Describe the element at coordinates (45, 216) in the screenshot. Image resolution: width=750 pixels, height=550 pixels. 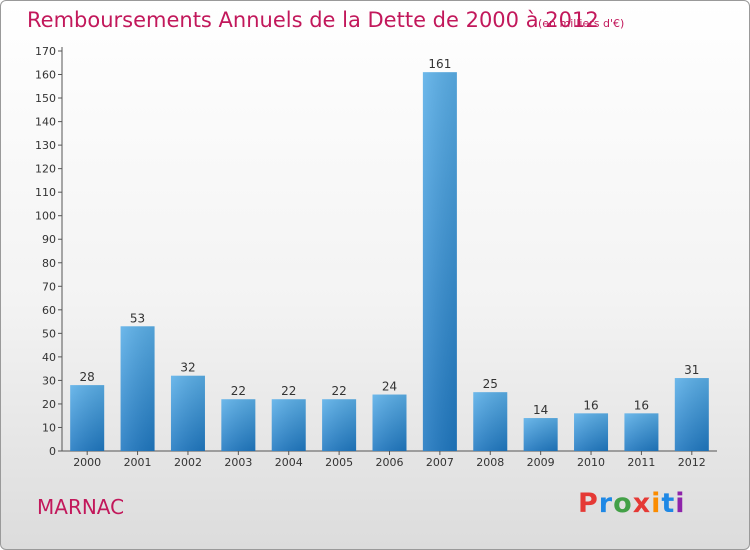
I see `y-tick-label: 100` at that location.